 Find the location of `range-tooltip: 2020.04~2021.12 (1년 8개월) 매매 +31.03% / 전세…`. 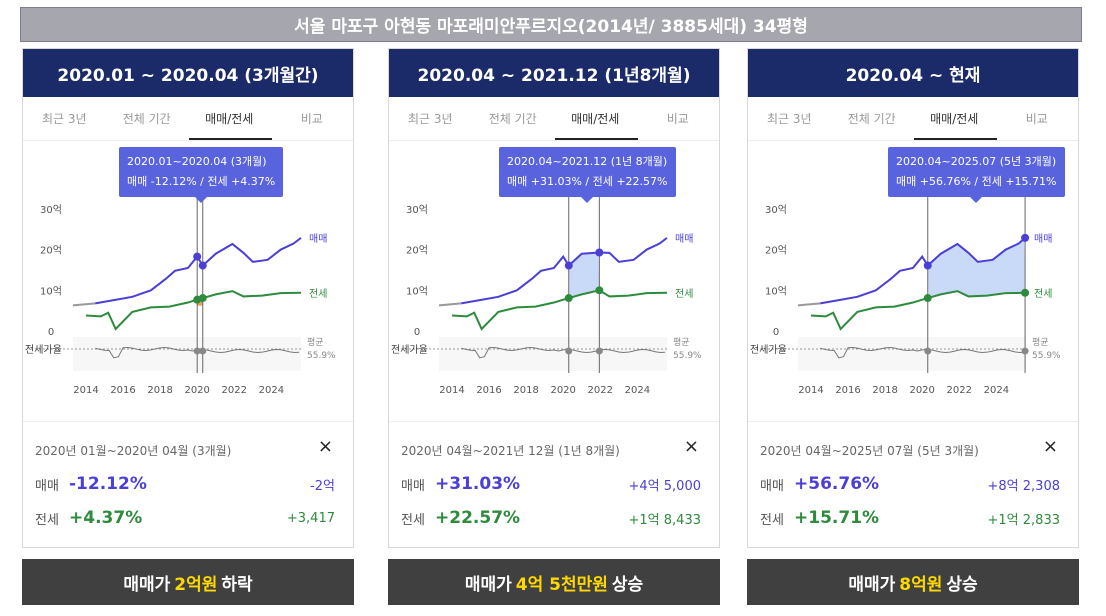

range-tooltip: 2020.04~2021.12 (1년 8개월) 매매 +31.03% / 전세… is located at coordinates (587, 175).